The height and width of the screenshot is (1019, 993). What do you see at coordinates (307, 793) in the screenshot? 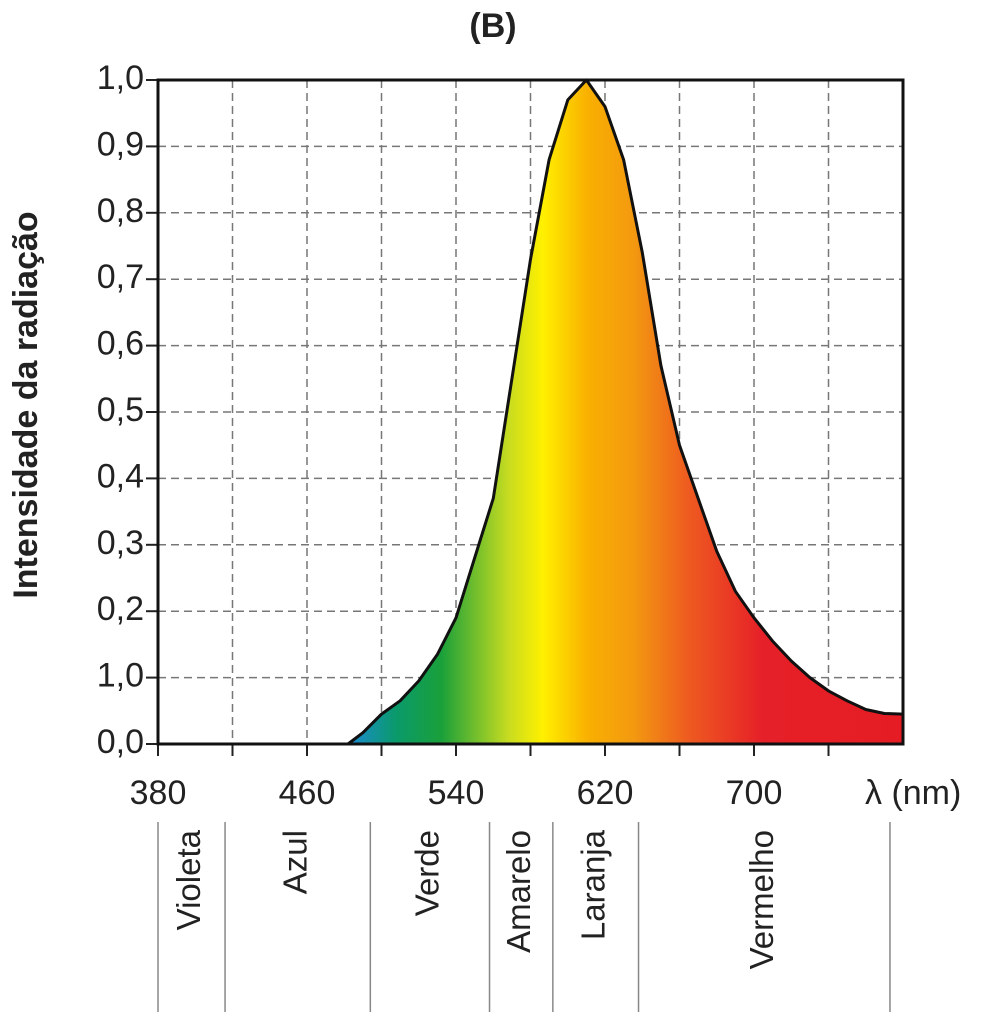
I see `x-tick-label: 460` at bounding box center [307, 793].